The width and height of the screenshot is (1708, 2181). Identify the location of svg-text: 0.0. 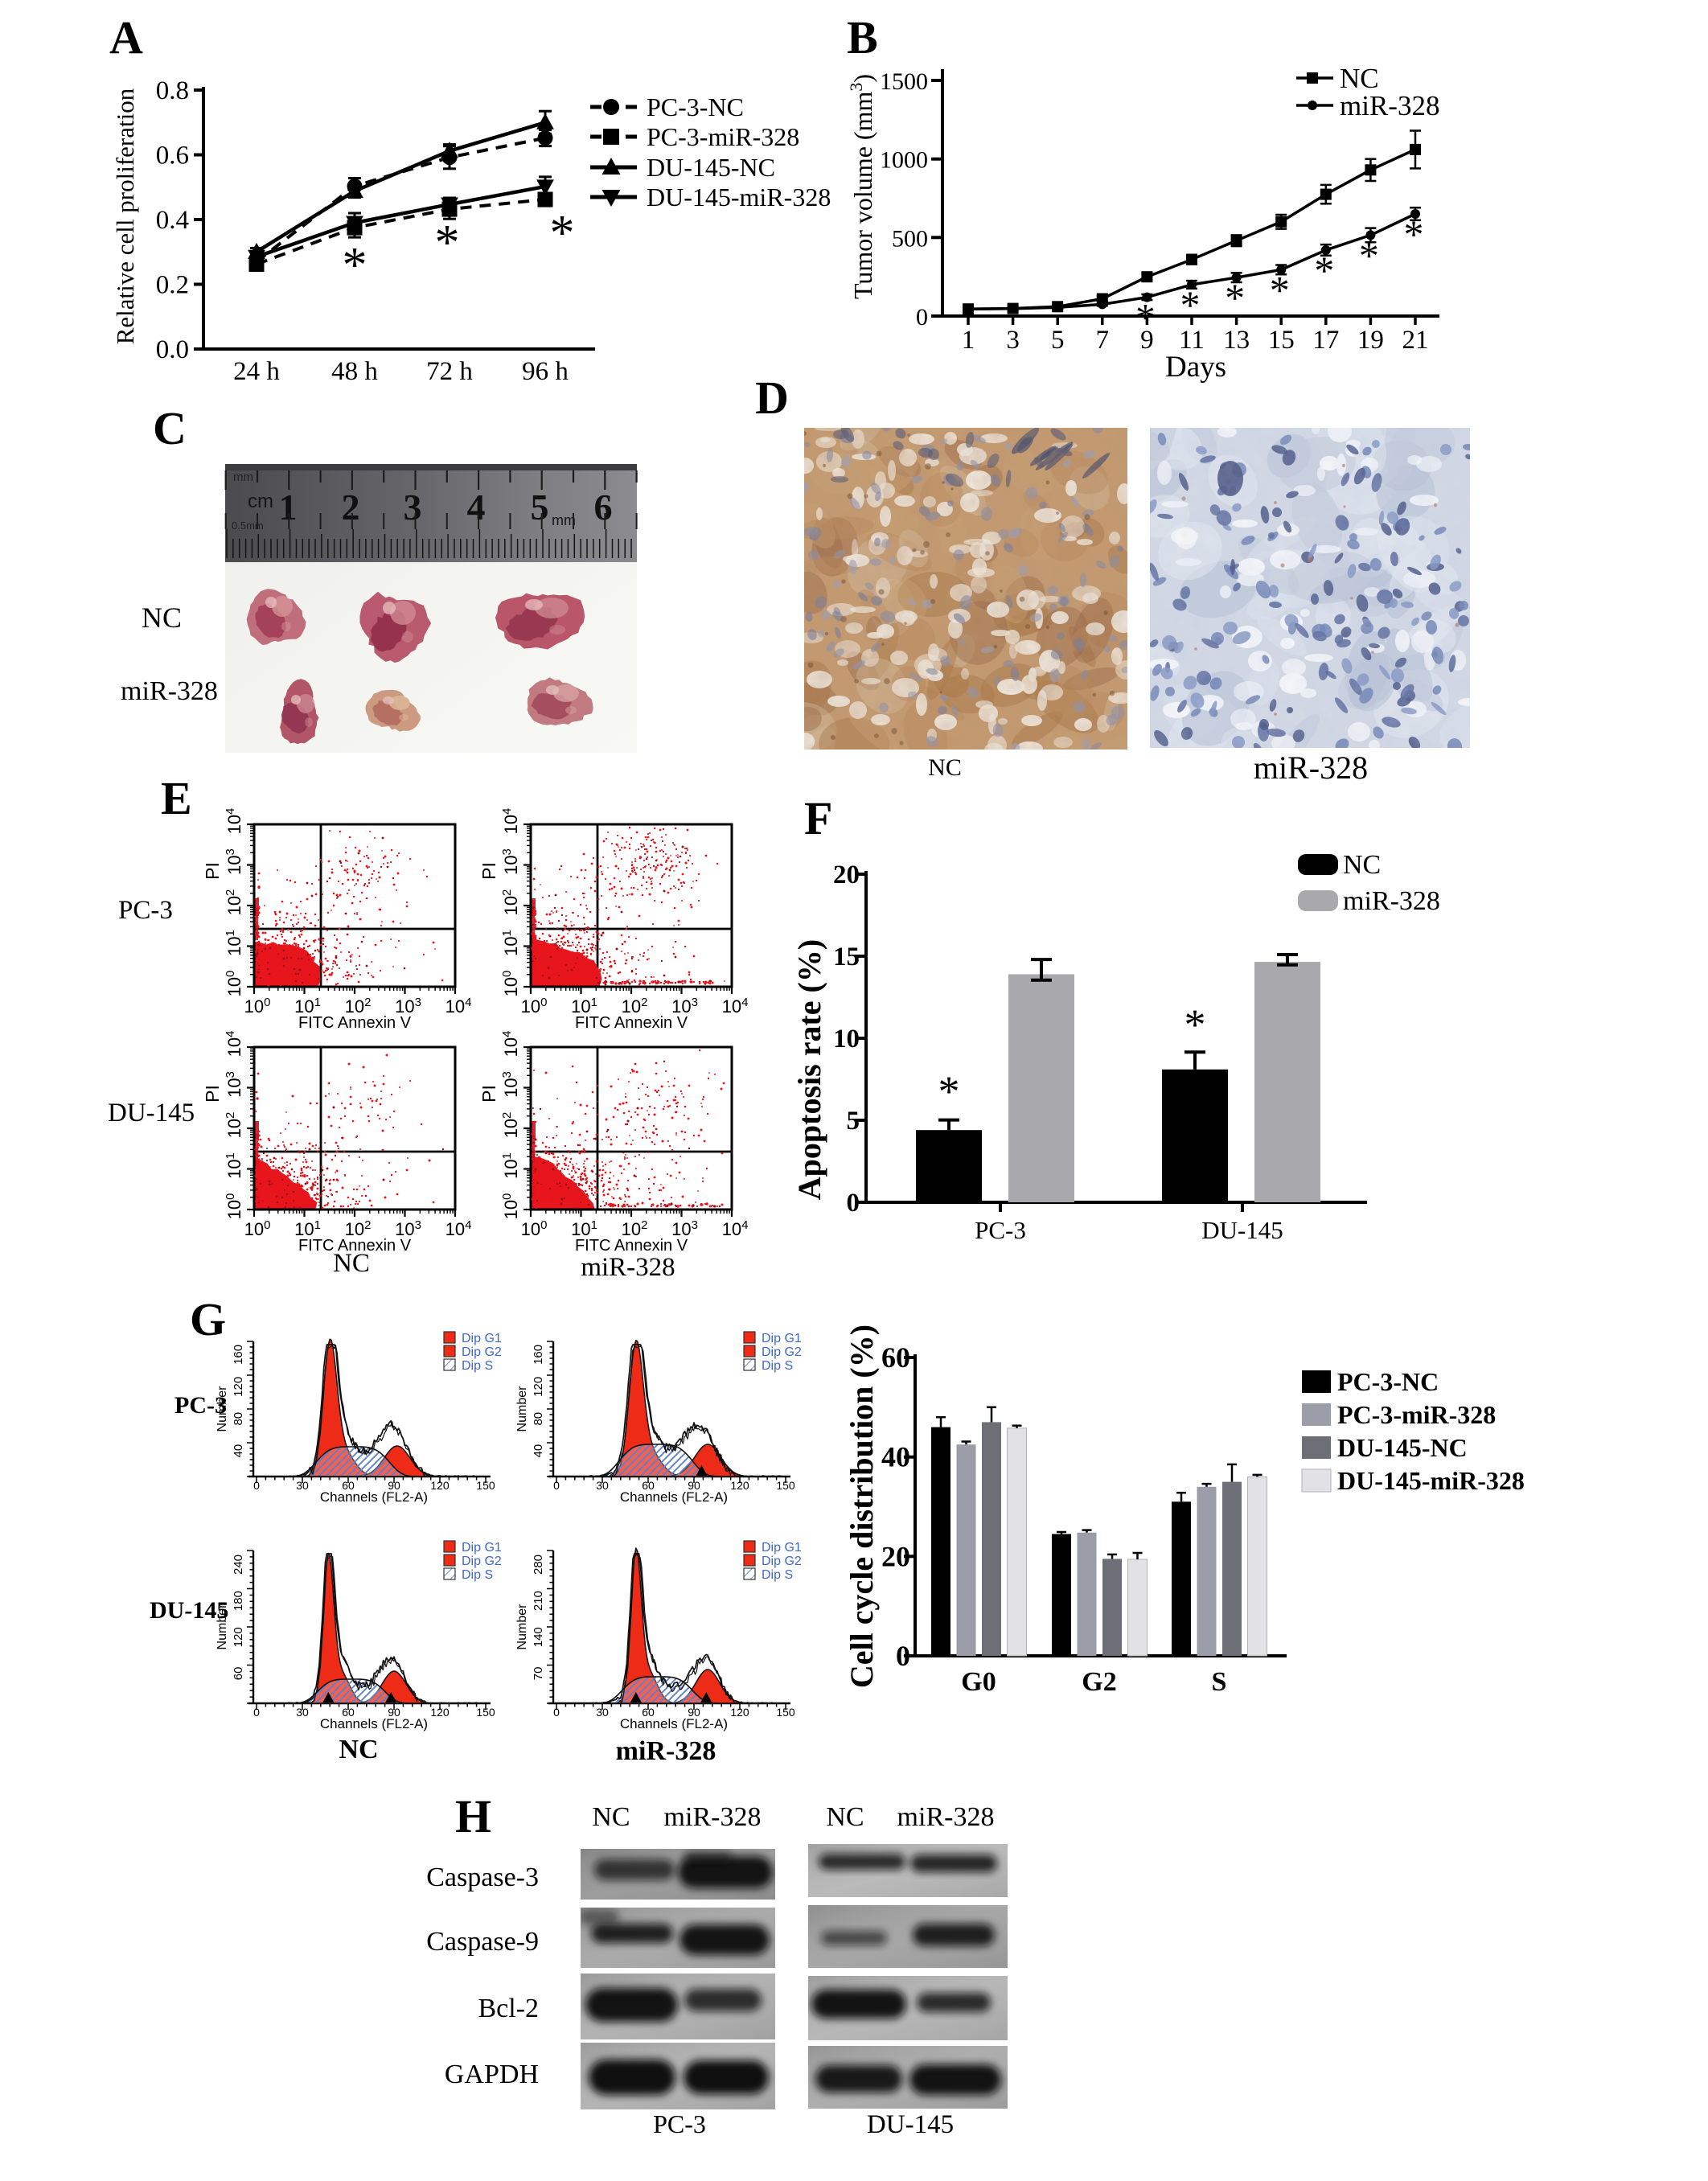
(172, 349).